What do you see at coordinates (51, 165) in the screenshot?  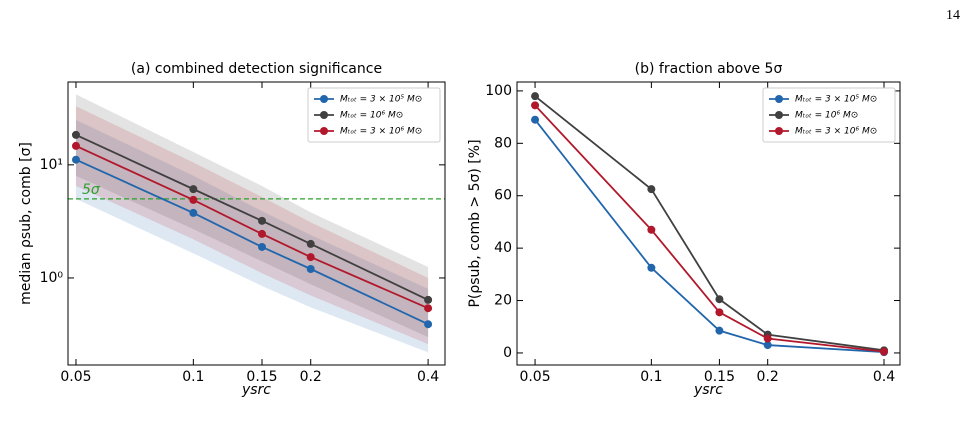 I see `y-tick-label: 10¹` at bounding box center [51, 165].